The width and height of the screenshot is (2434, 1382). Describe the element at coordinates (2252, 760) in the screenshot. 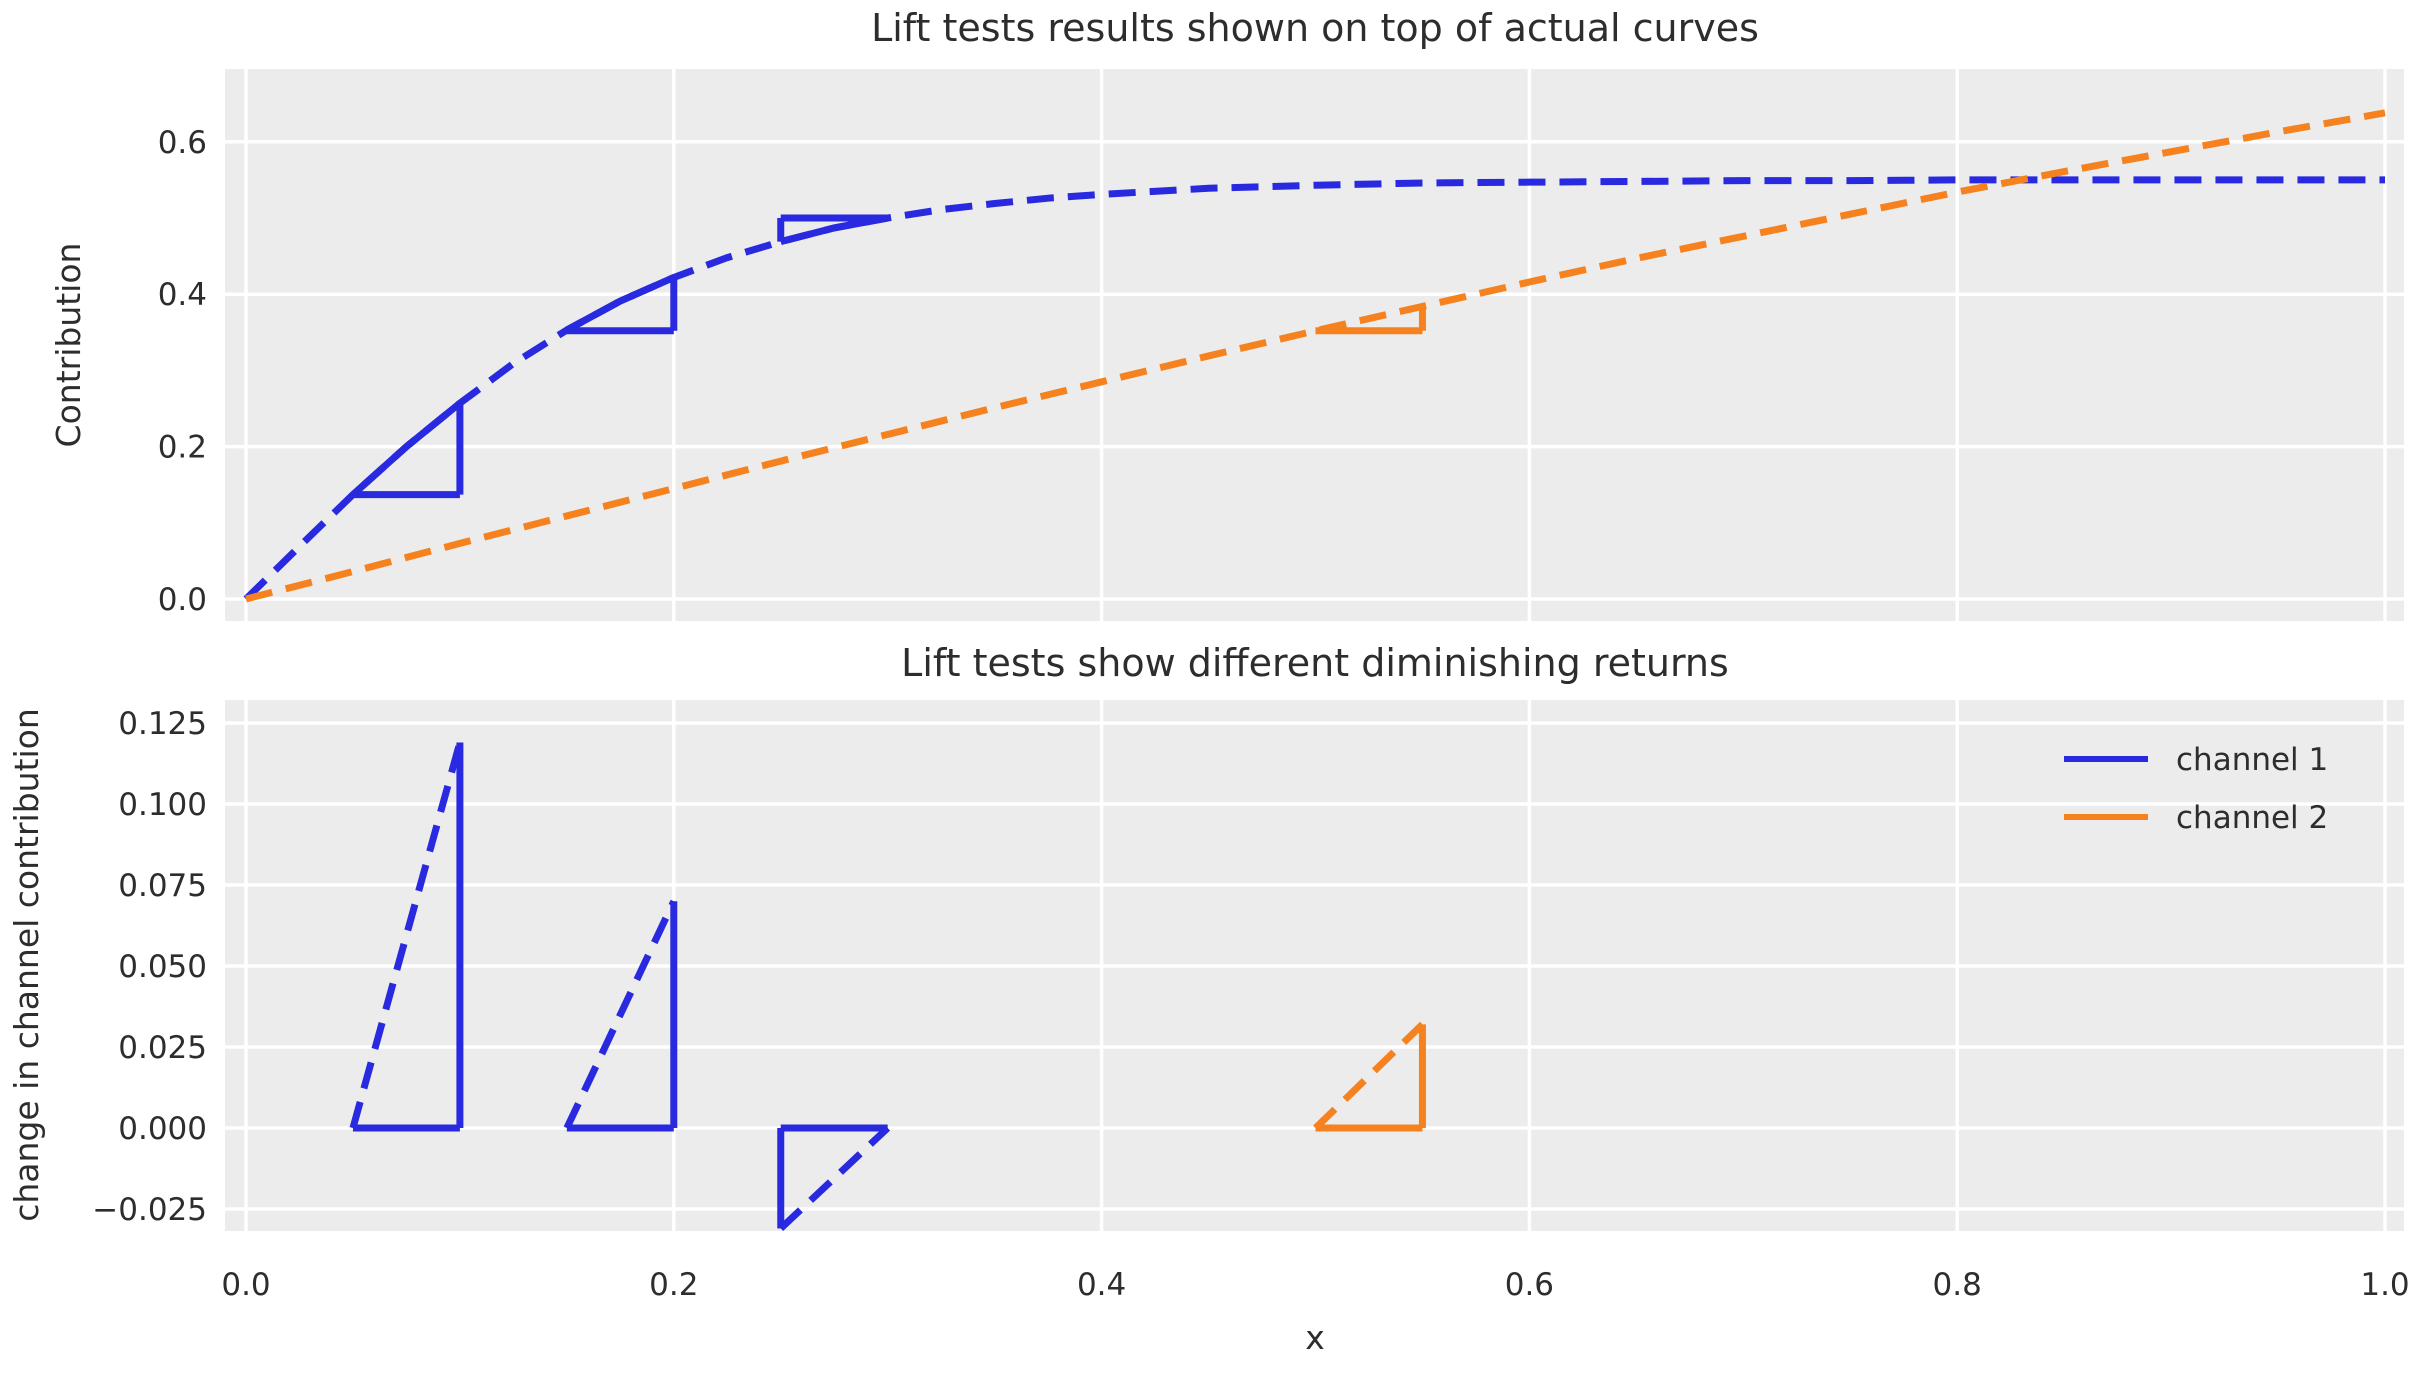

I see `legend-label-channel1: channel 1` at that location.